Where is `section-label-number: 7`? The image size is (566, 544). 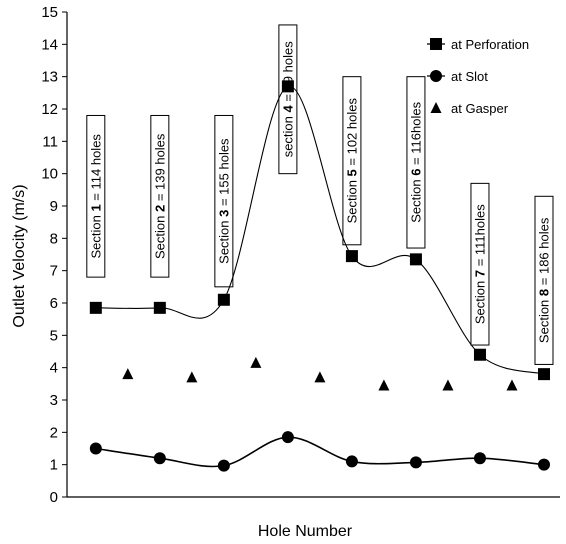 section-label-number: 7 is located at coordinates (479, 273).